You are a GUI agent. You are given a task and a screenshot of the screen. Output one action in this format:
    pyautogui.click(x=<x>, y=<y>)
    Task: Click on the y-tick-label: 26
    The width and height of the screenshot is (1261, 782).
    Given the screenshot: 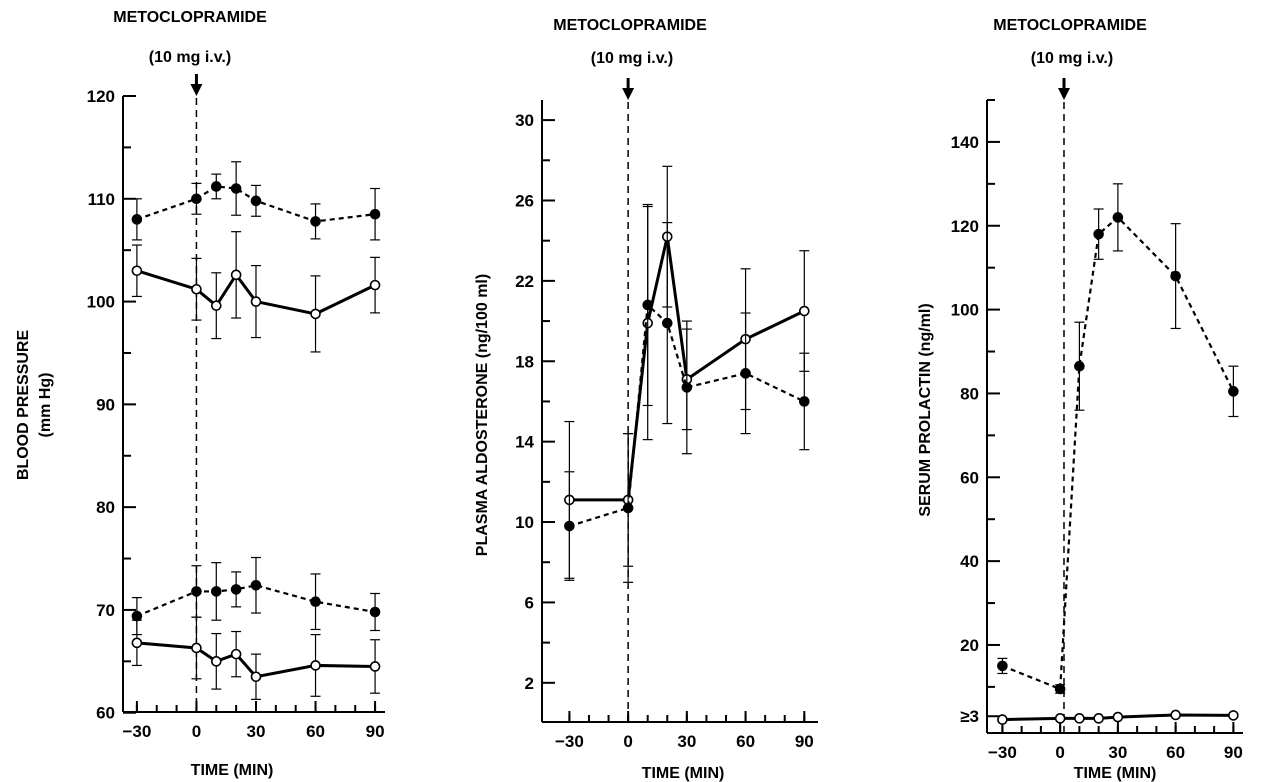 What is the action you would take?
    pyautogui.click(x=524, y=200)
    